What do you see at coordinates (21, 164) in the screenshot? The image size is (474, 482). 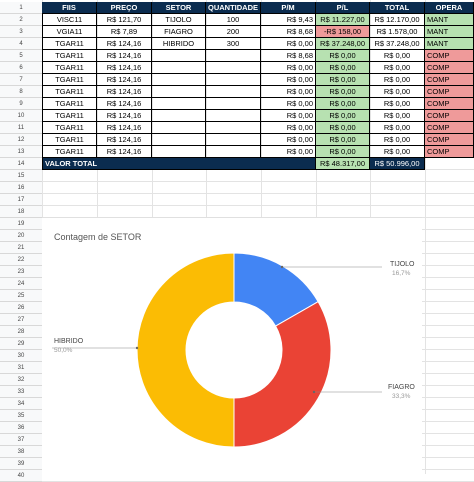 I see `row-header: 14` at bounding box center [21, 164].